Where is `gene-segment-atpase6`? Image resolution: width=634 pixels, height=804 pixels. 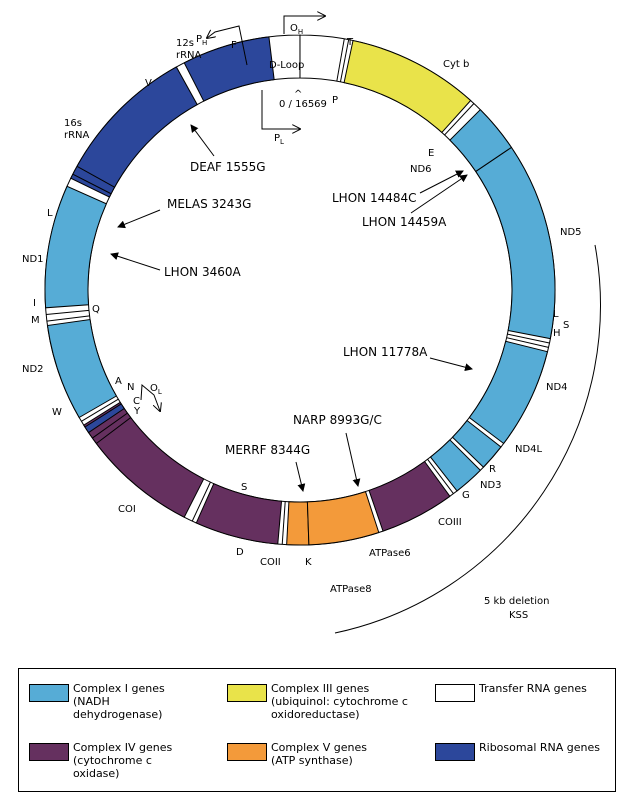
gene-segment-atpase6 is located at coordinates (343, 518).